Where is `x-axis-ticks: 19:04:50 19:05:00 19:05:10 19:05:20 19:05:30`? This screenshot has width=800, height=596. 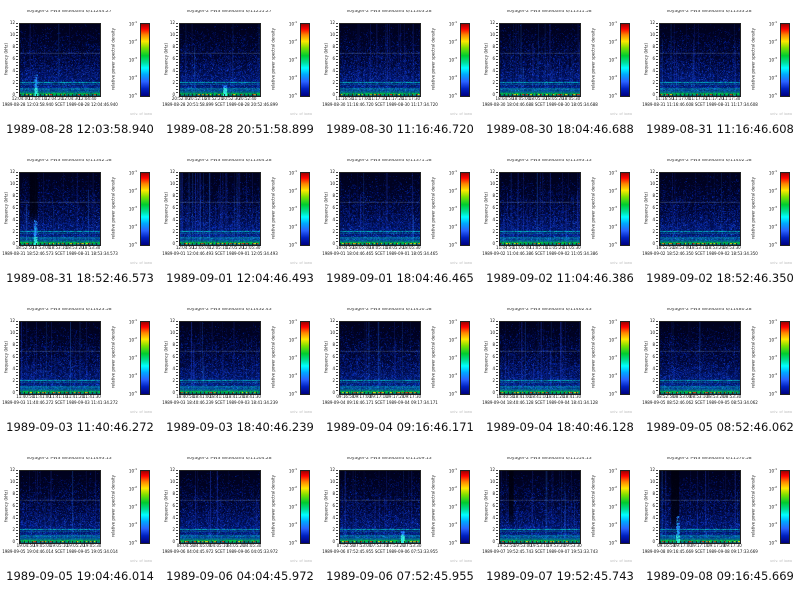
x-axis-ticks: 19:04:50 19:05:00 19:05:10 19:05:20 19:05:30 is located at coordinates (80, 546).